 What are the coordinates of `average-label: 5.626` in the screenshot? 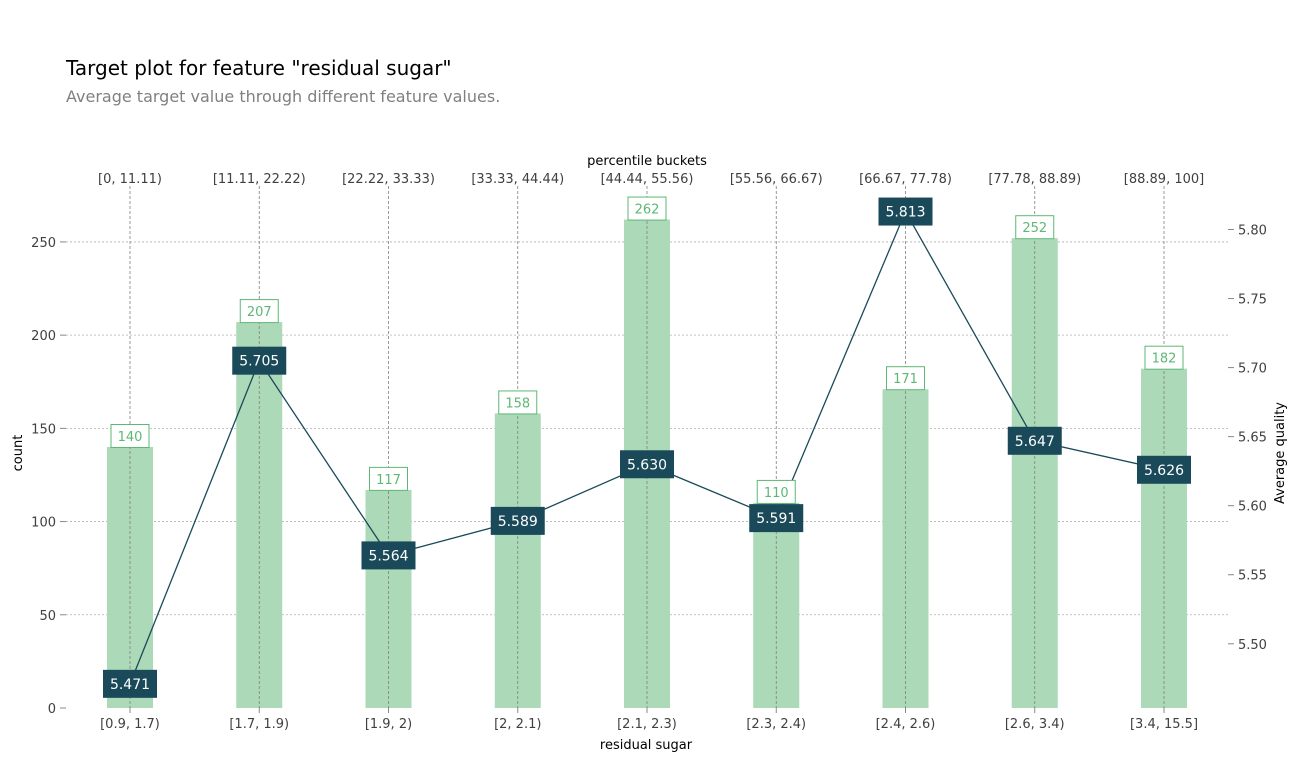 It's located at (1164, 471).